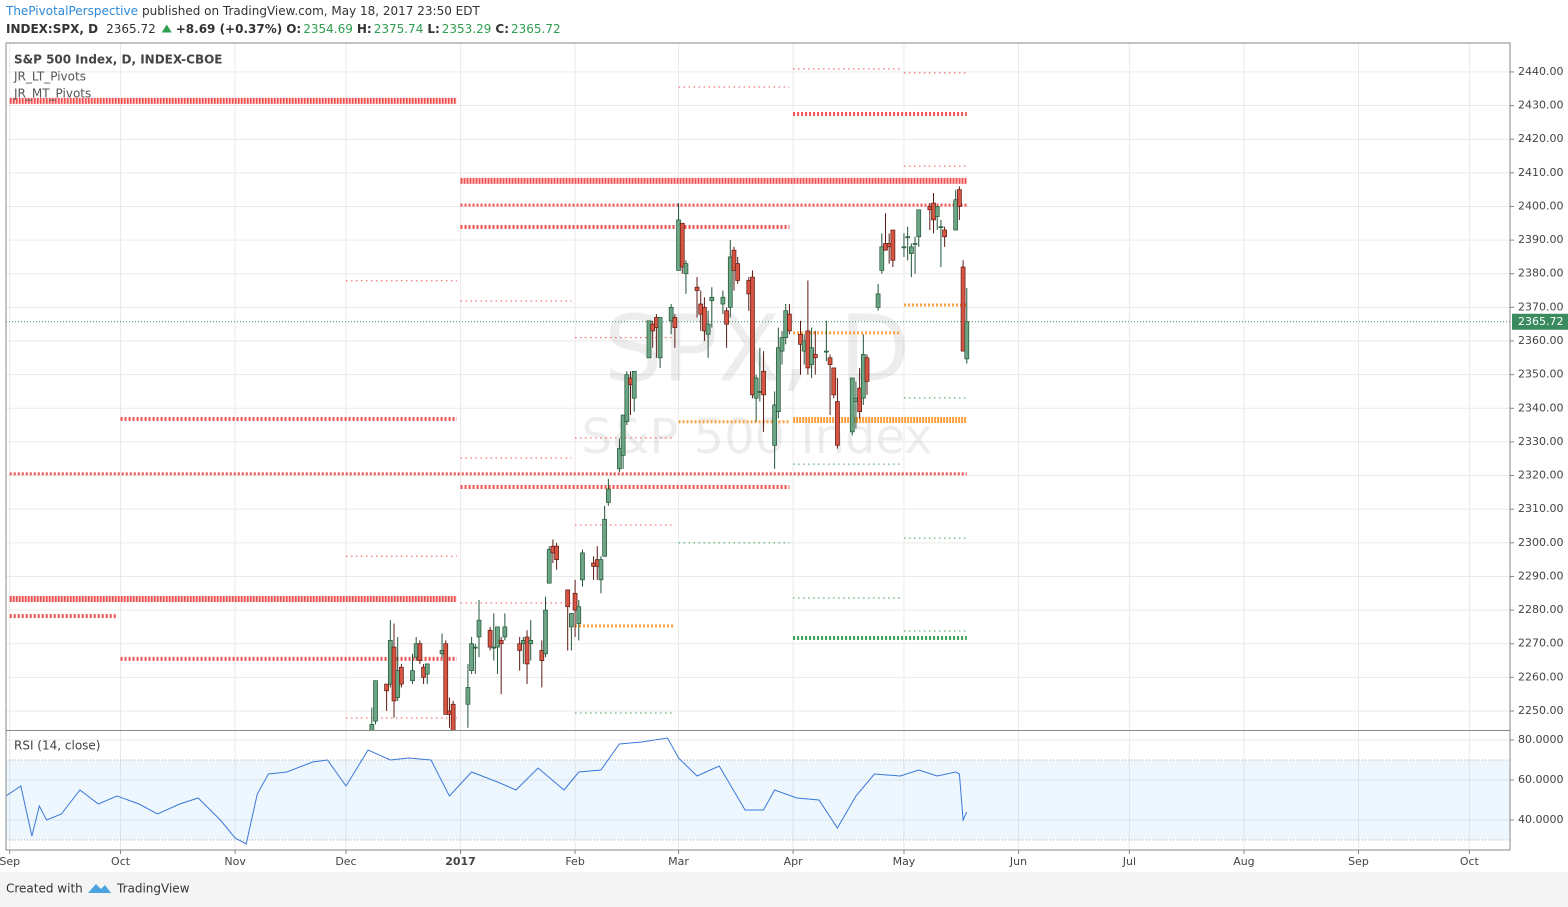 The width and height of the screenshot is (1568, 907). Describe the element at coordinates (235, 861) in the screenshot. I see `x-tick-label: Nov` at that location.